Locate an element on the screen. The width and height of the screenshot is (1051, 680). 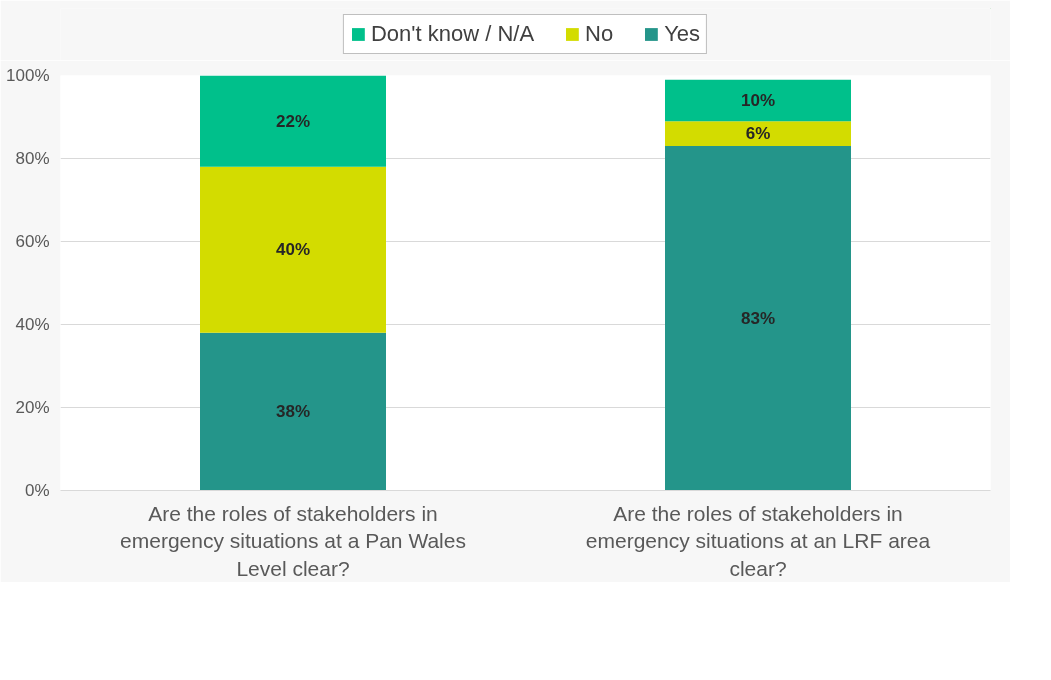
data-label: 10% is located at coordinates (758, 100).